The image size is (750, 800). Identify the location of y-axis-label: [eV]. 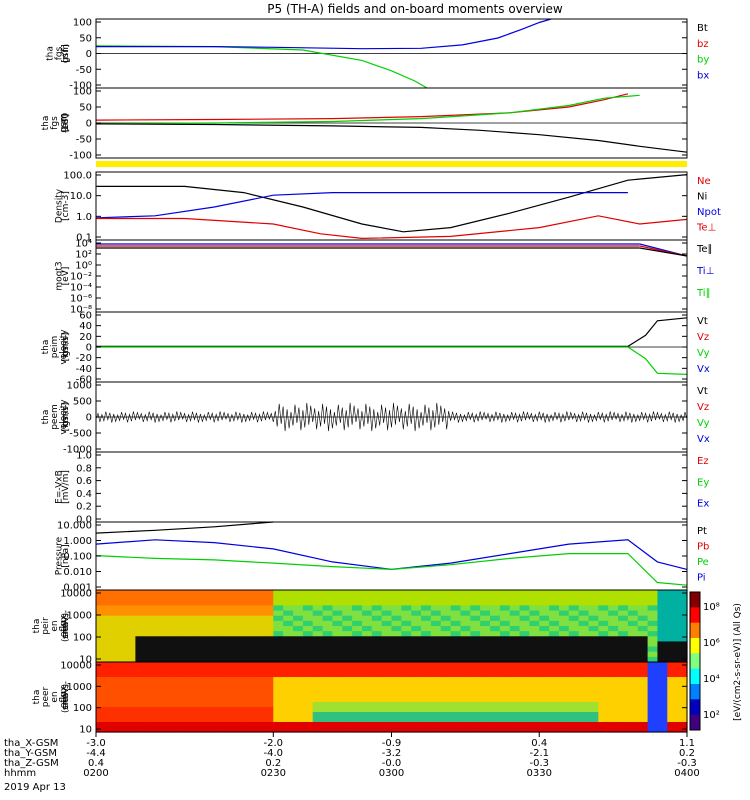
(66, 276).